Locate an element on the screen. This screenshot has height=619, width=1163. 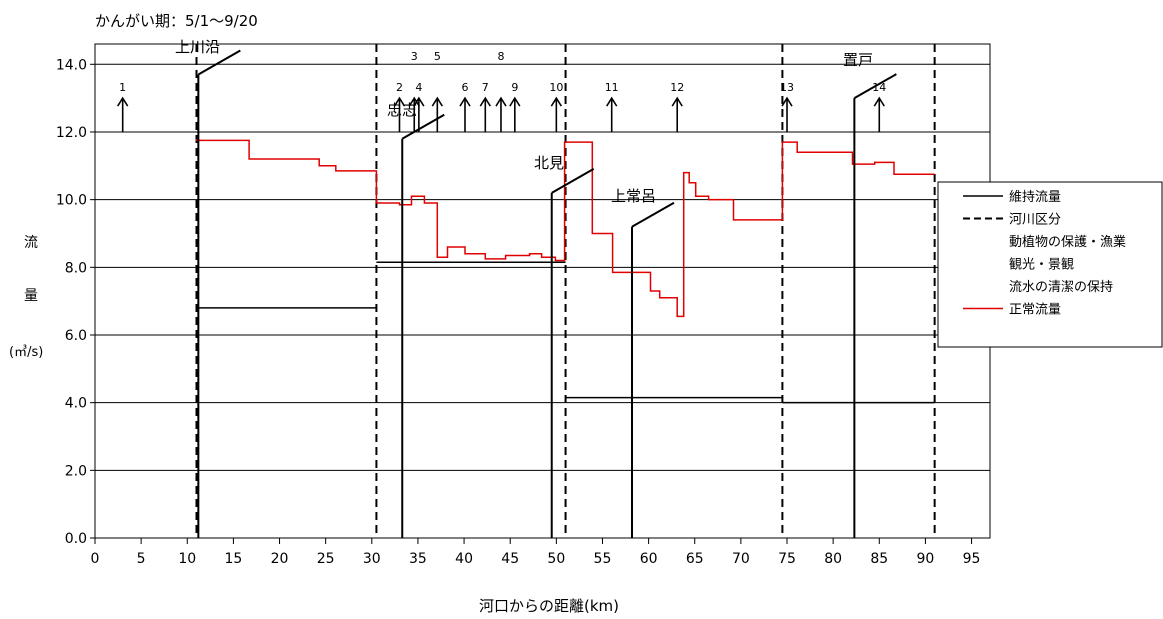
x-tick-label-16: 80 is located at coordinates (833, 559).